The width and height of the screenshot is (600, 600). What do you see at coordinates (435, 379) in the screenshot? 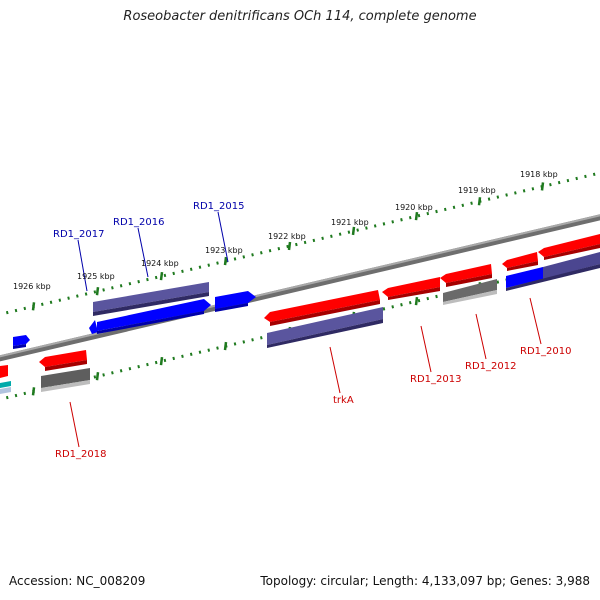
I see `gene-label-rd1-2013: RD1_2013` at bounding box center [435, 379].